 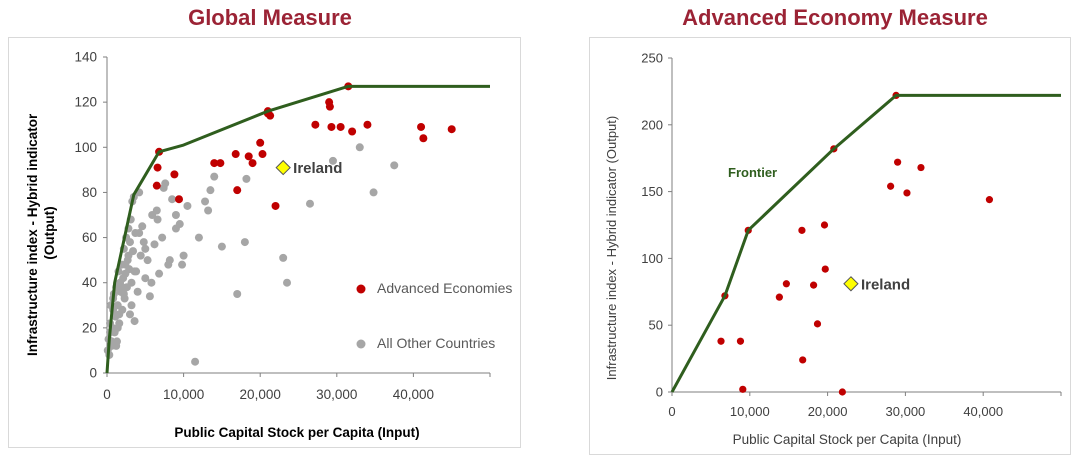 I want to click on advanced-y-tick-label: 200, so click(x=652, y=124).